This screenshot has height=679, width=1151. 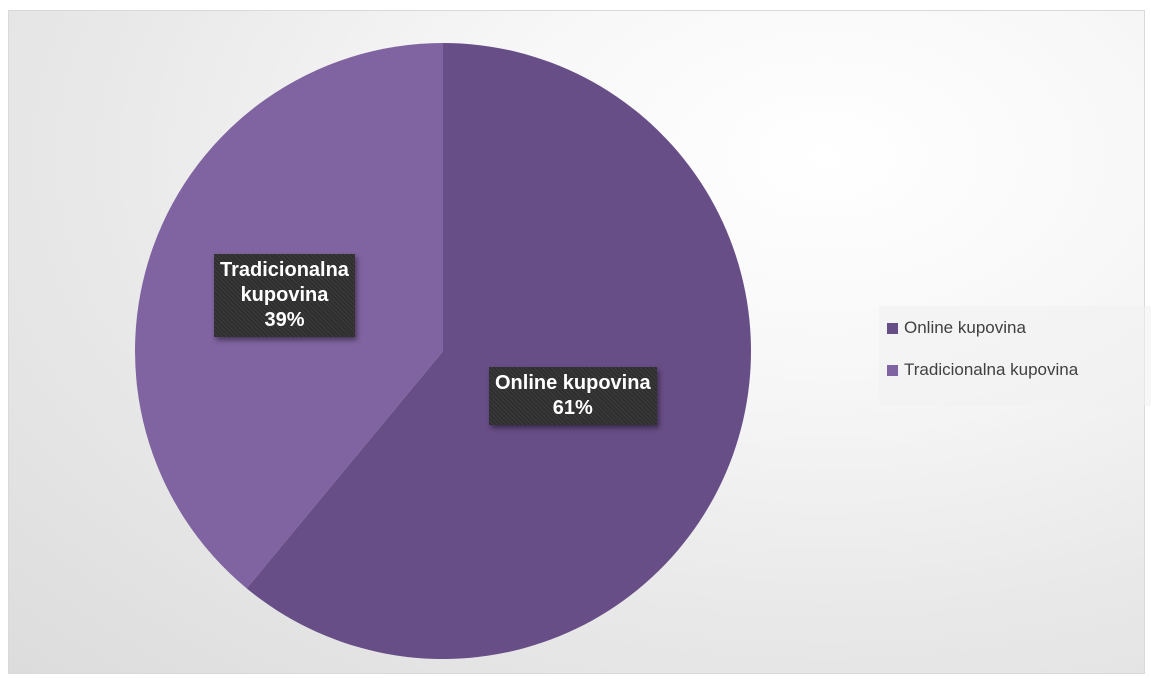 I want to click on legend-item-online: Online kupovina, so click(x=956, y=328).